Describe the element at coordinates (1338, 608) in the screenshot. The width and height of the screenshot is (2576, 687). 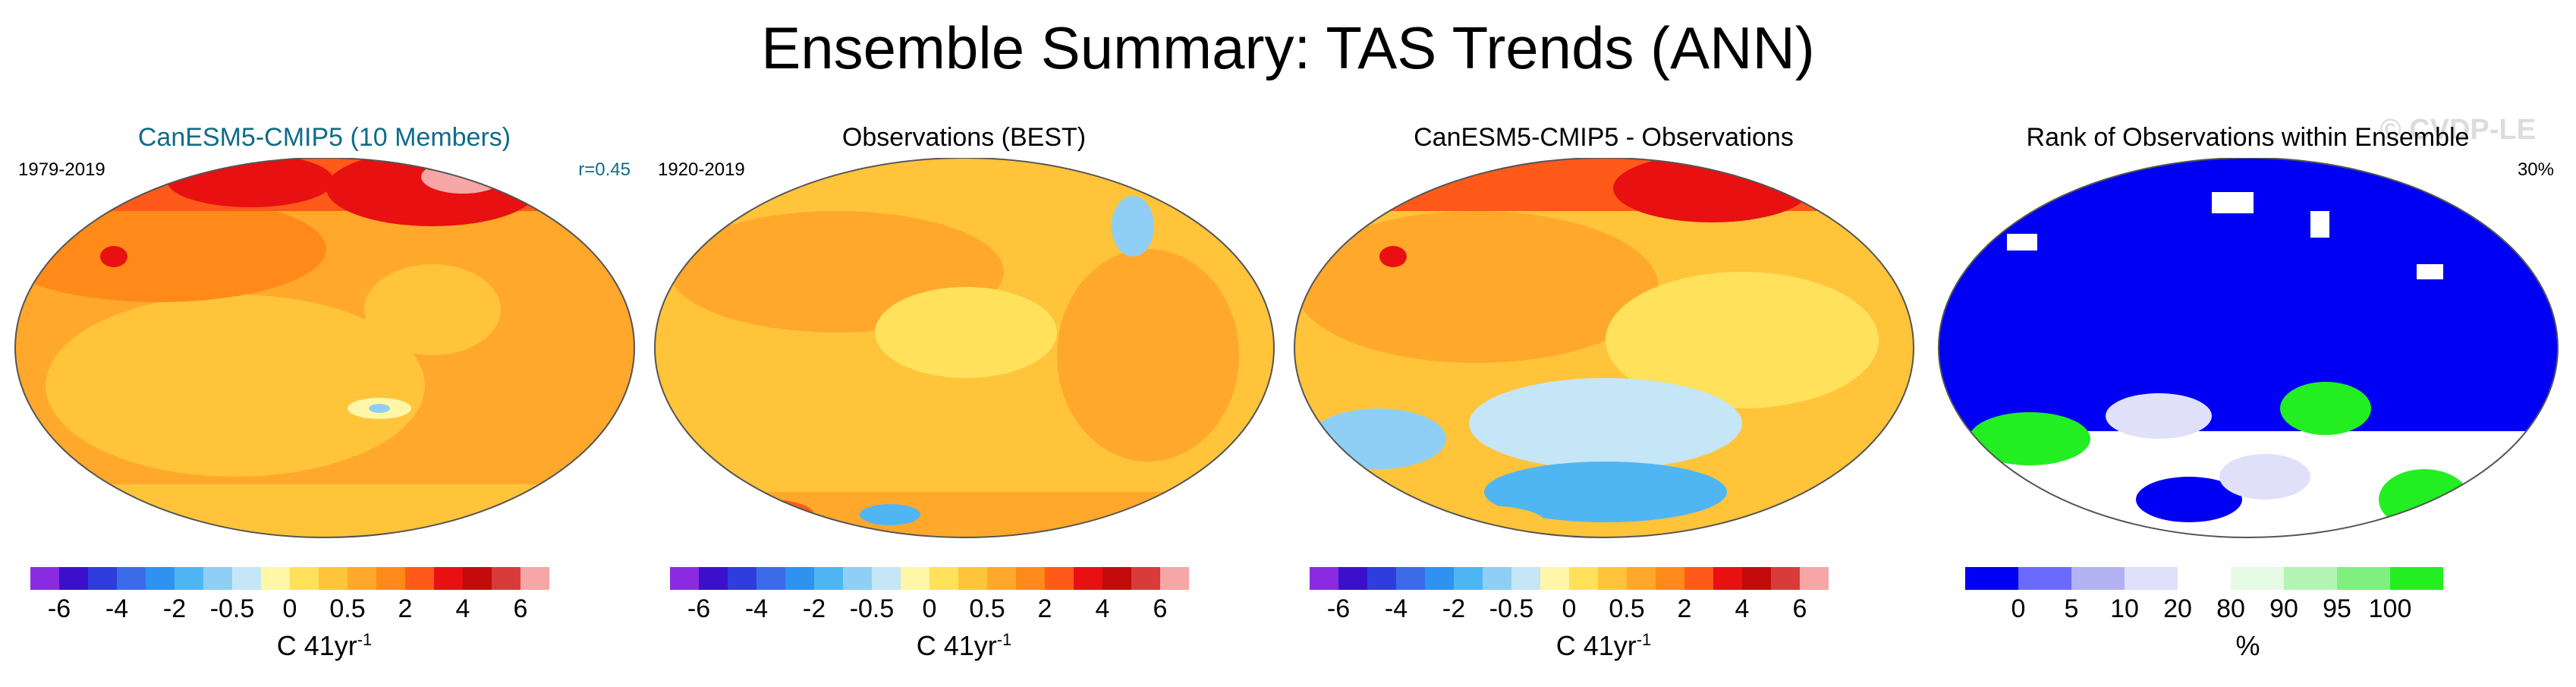
I see `colorbar-tick-label: -6` at that location.